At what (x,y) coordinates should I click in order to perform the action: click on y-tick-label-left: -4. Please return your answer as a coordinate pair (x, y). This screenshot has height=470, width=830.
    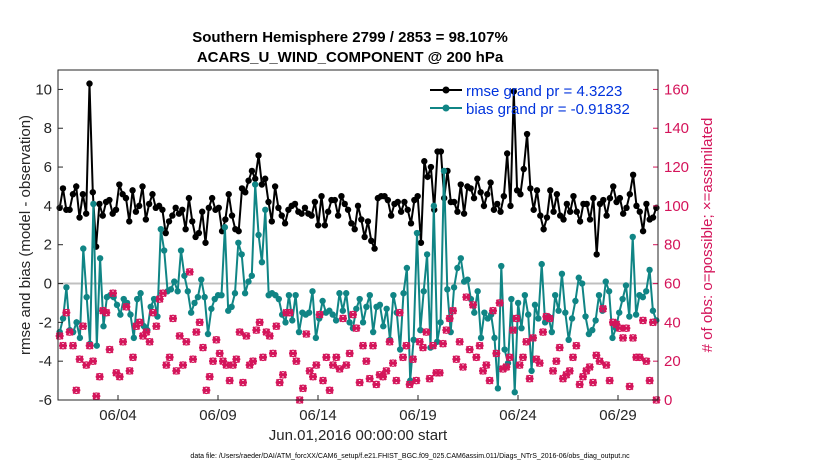
    Looking at the image, I should click on (45, 361).